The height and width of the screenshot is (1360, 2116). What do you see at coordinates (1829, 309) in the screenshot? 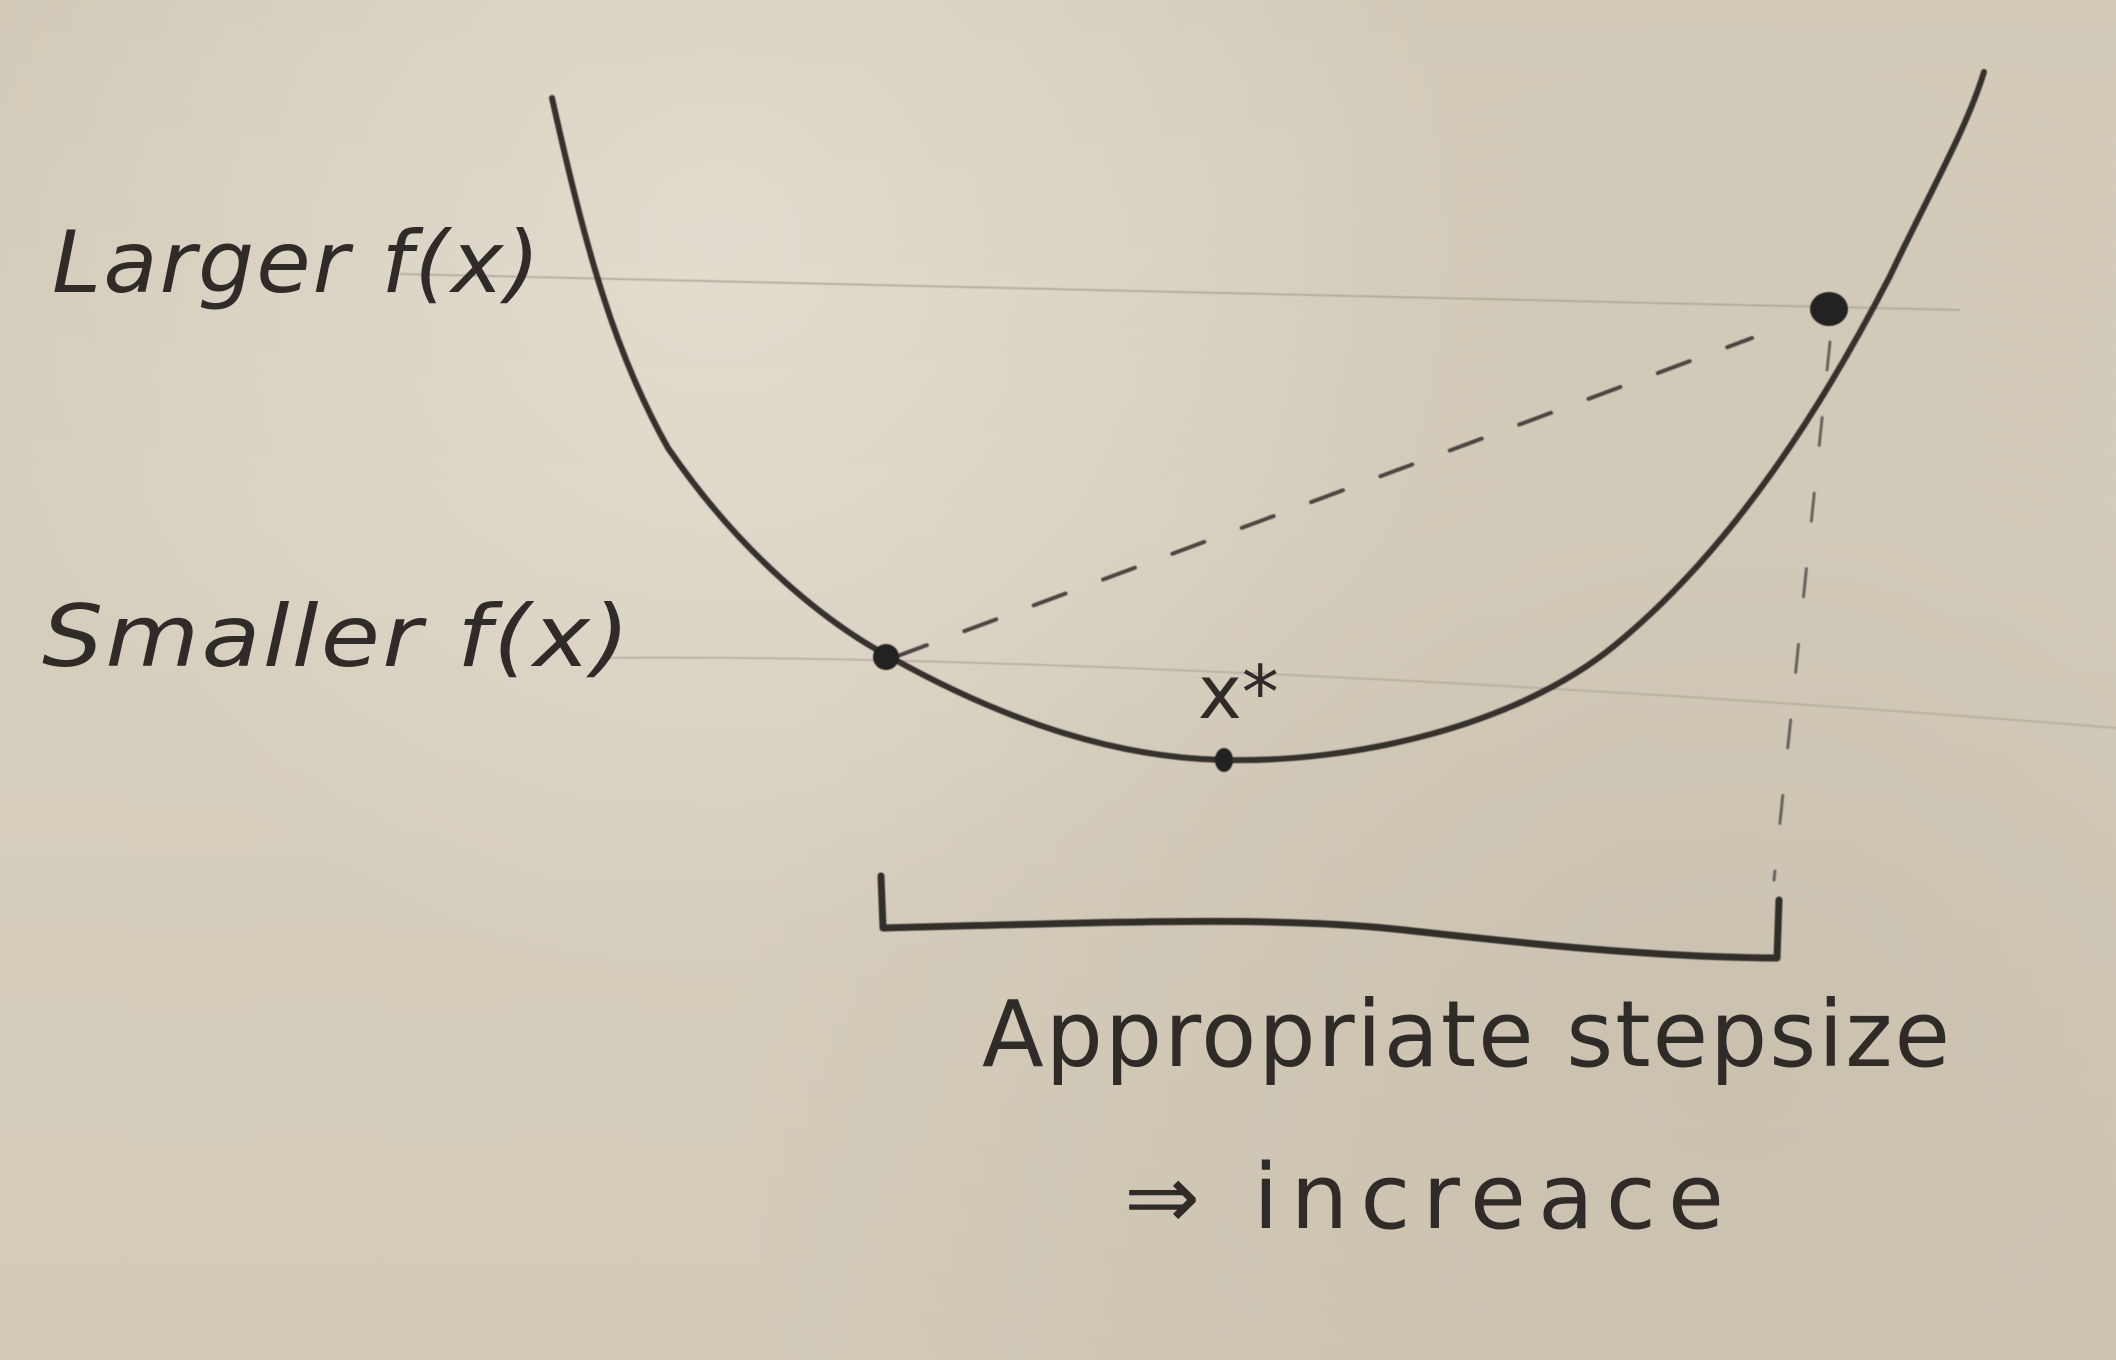
I see `larger-fx-point` at bounding box center [1829, 309].